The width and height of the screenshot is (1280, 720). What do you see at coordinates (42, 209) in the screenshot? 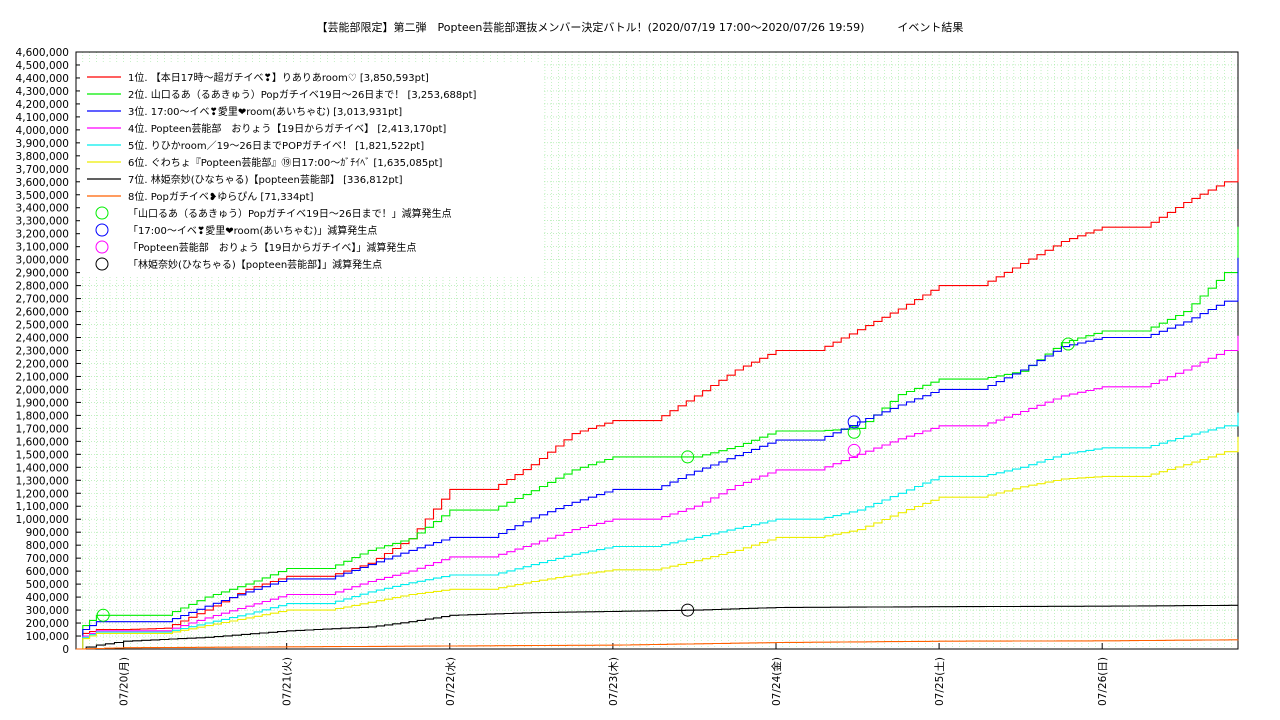
I see `y-tick-label: 3,400,000` at bounding box center [42, 209].